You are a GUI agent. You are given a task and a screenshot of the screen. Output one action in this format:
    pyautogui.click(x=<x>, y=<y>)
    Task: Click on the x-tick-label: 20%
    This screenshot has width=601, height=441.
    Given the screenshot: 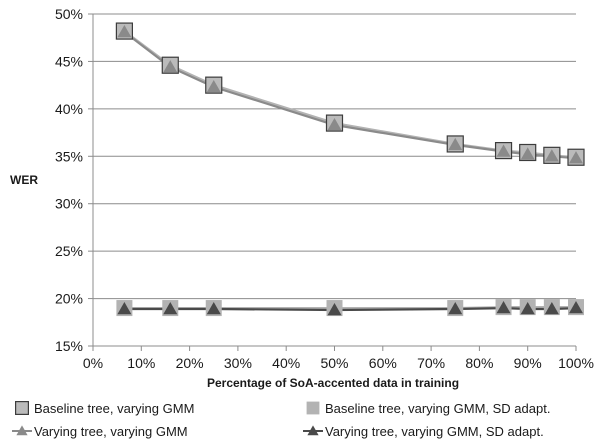 What is the action you would take?
    pyautogui.click(x=190, y=363)
    